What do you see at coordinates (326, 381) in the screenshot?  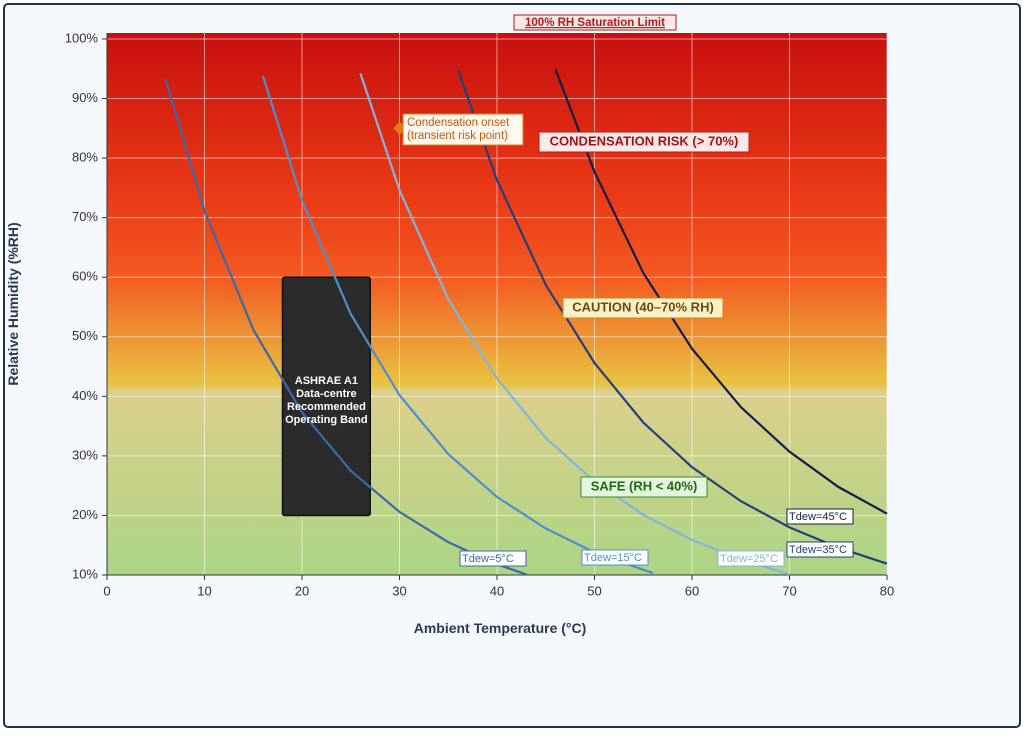 I see `band-label: ASHRAE A1` at bounding box center [326, 381].